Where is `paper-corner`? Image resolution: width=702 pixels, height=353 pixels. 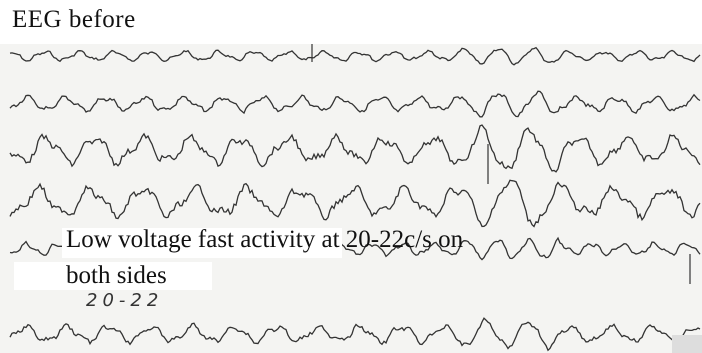
paper-corner is located at coordinates (687, 344).